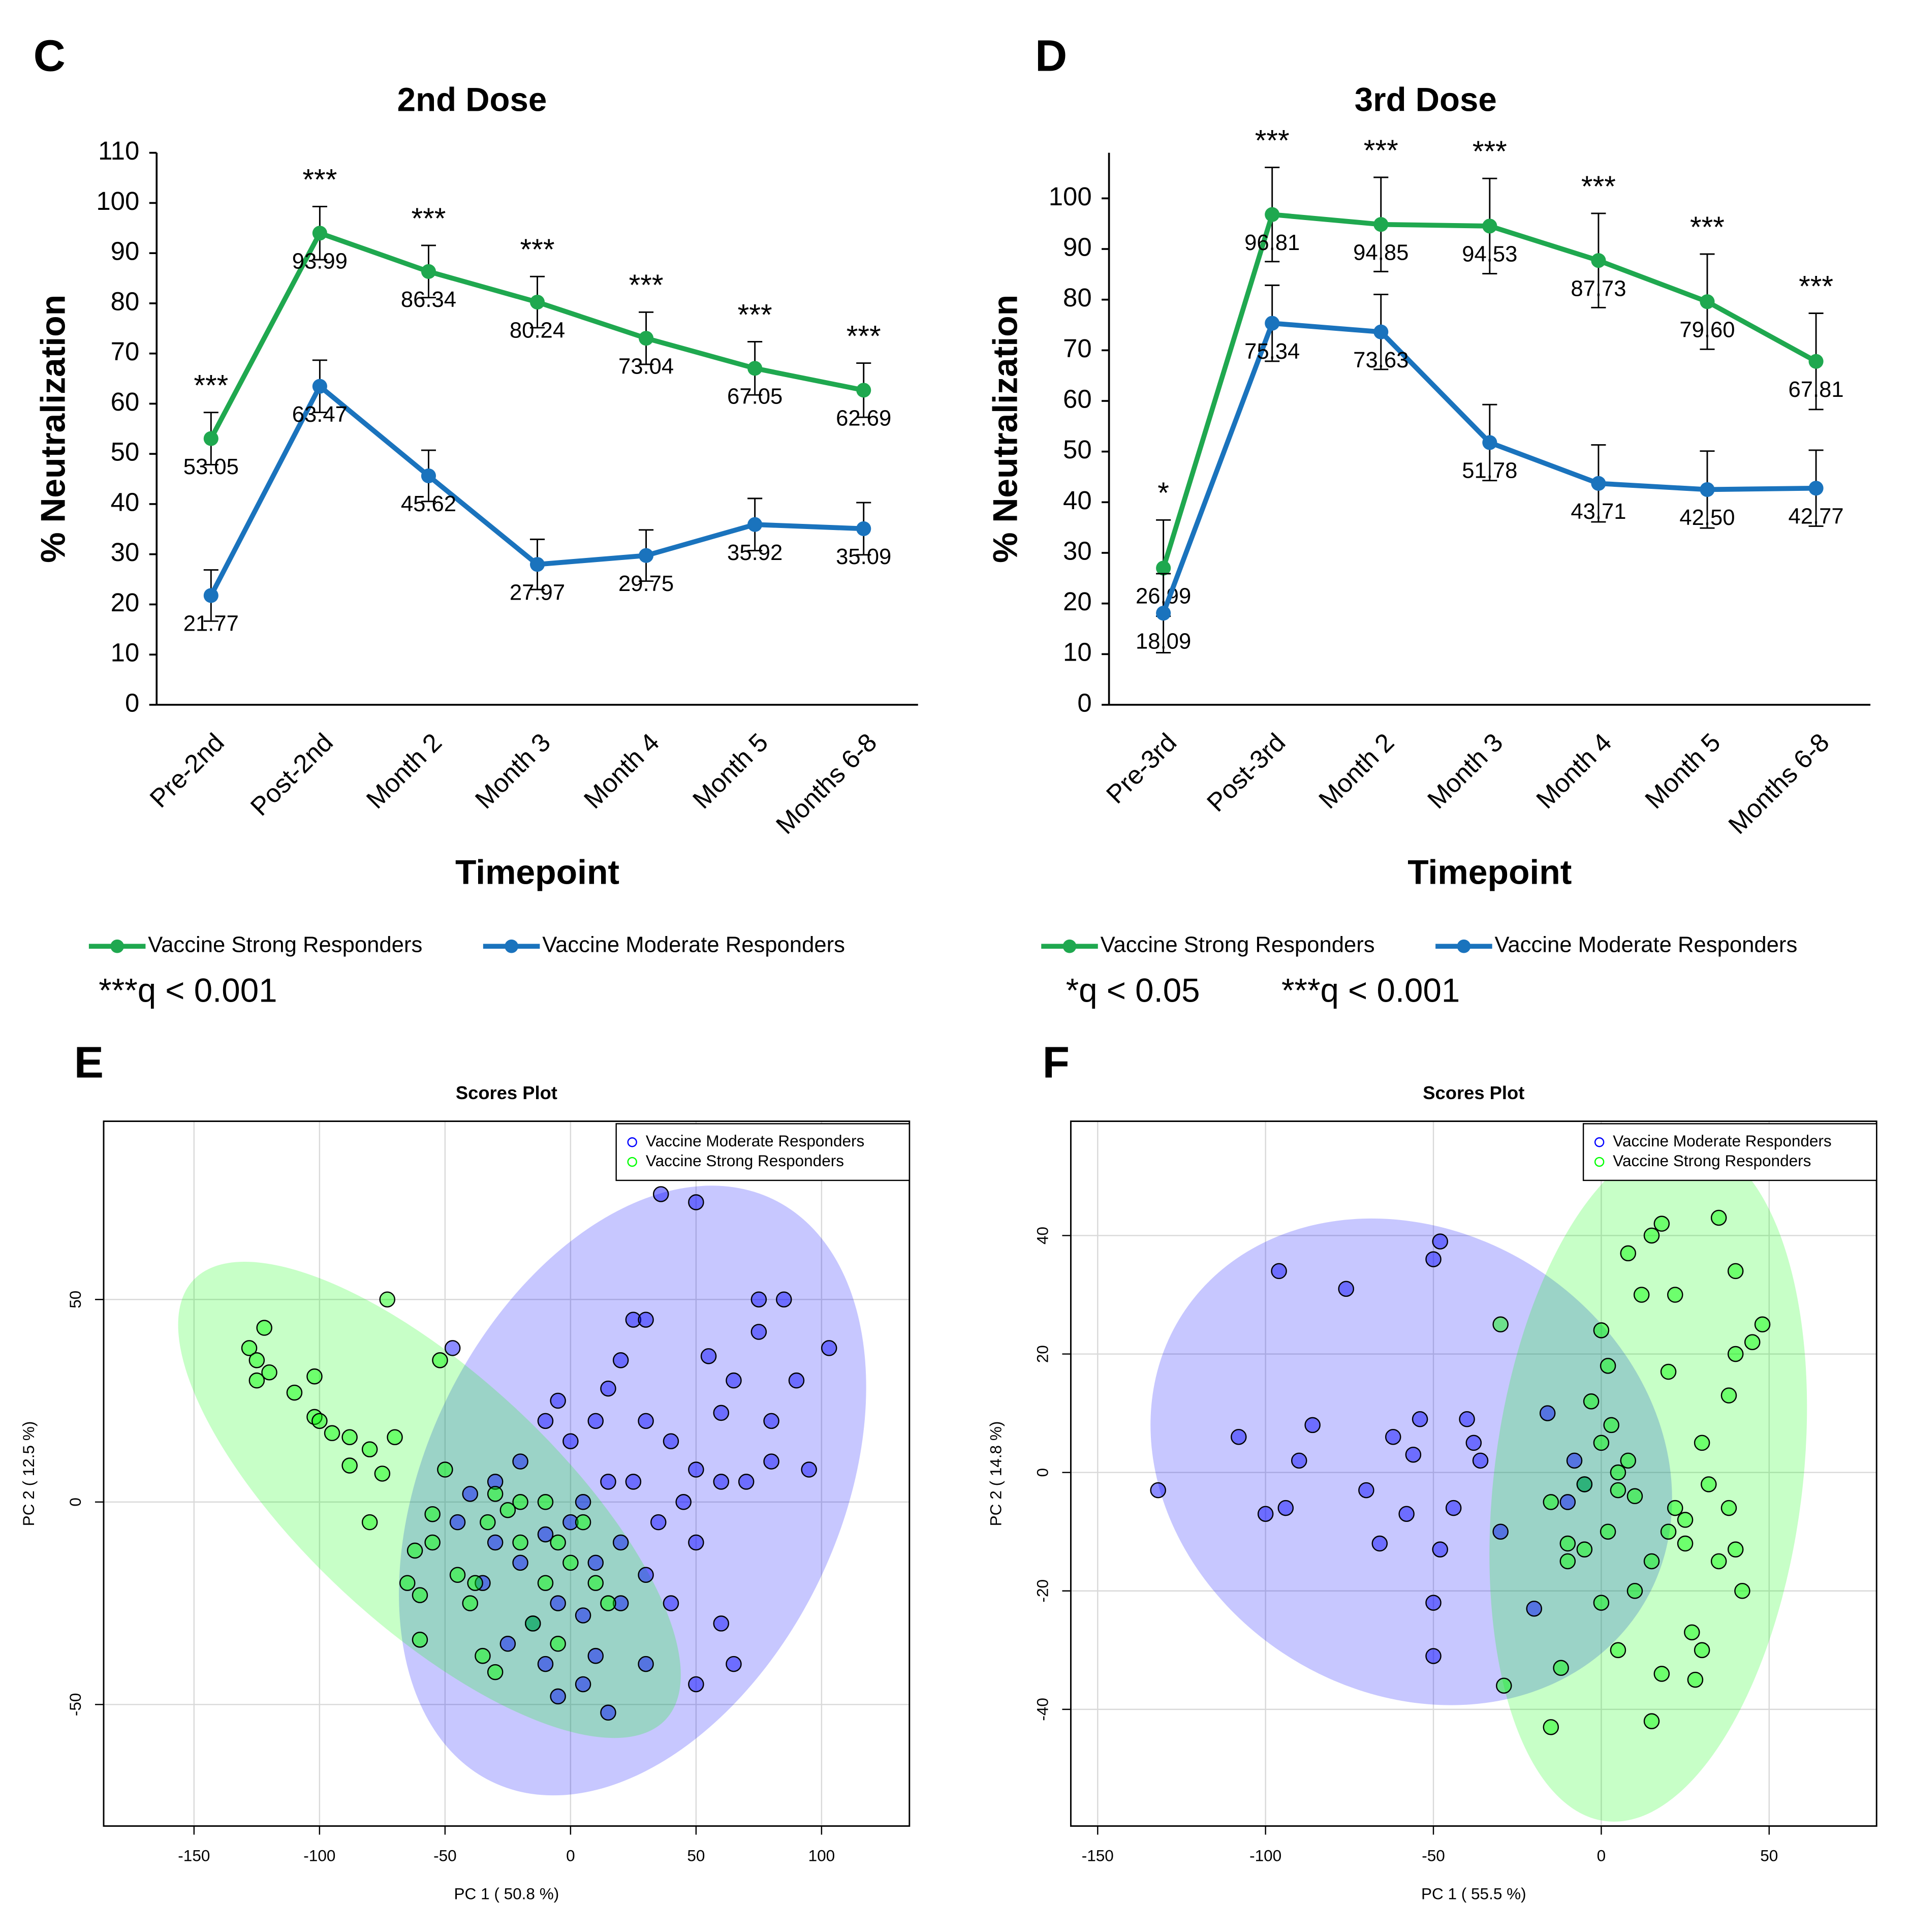 Image resolution: width=1910 pixels, height=1932 pixels. Describe the element at coordinates (1077, 398) in the screenshot. I see `y-tick-label: 60` at that location.